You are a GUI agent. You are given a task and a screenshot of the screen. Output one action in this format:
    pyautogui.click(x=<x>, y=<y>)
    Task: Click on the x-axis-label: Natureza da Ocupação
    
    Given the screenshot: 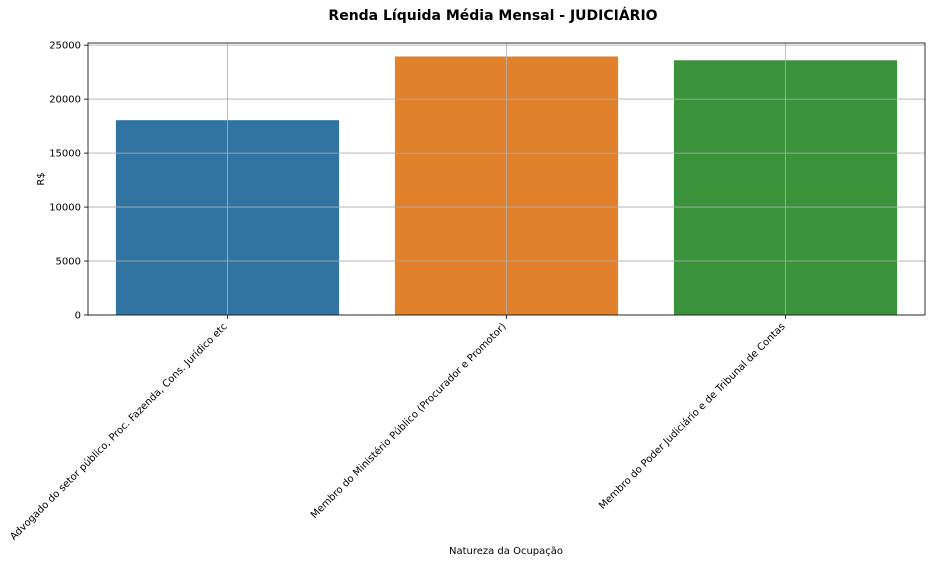 What is the action you would take?
    pyautogui.click(x=506, y=551)
    